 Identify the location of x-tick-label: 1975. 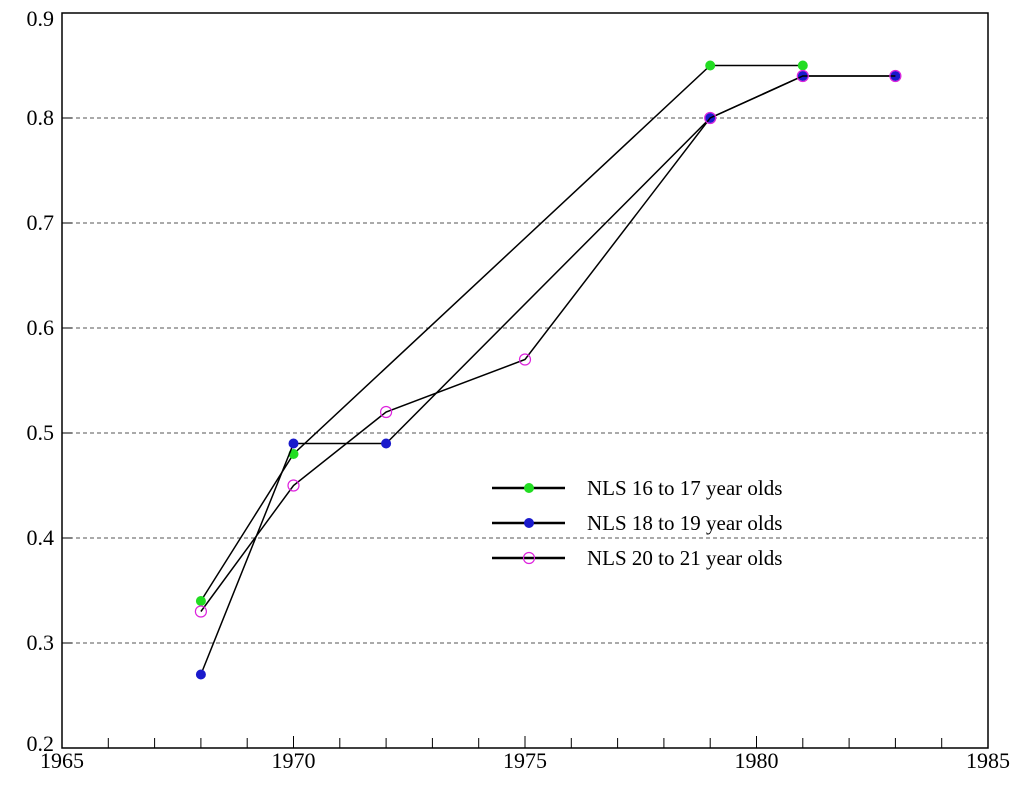
(525, 760).